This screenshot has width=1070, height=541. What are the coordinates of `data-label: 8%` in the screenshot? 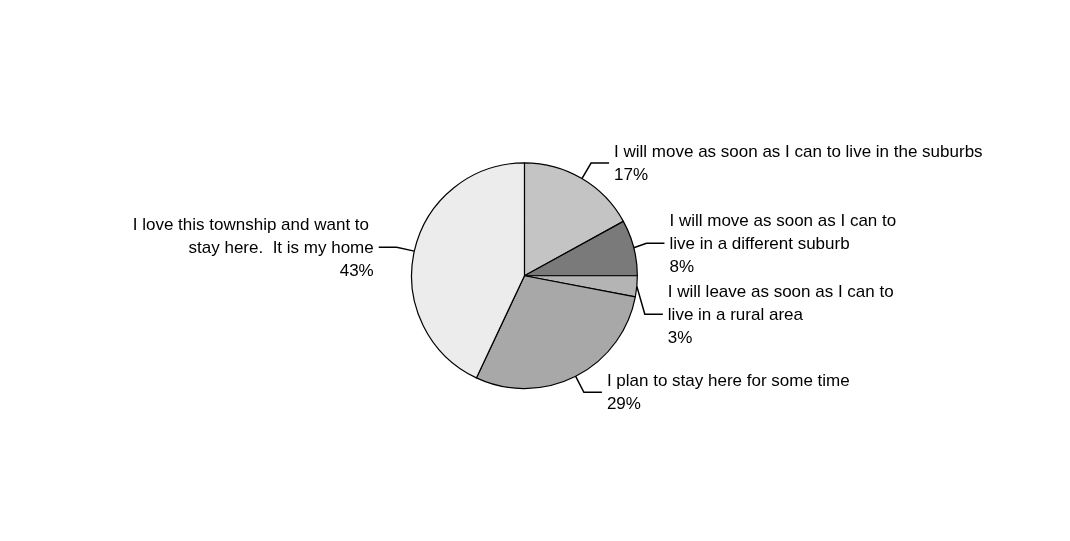 It's located at (682, 266).